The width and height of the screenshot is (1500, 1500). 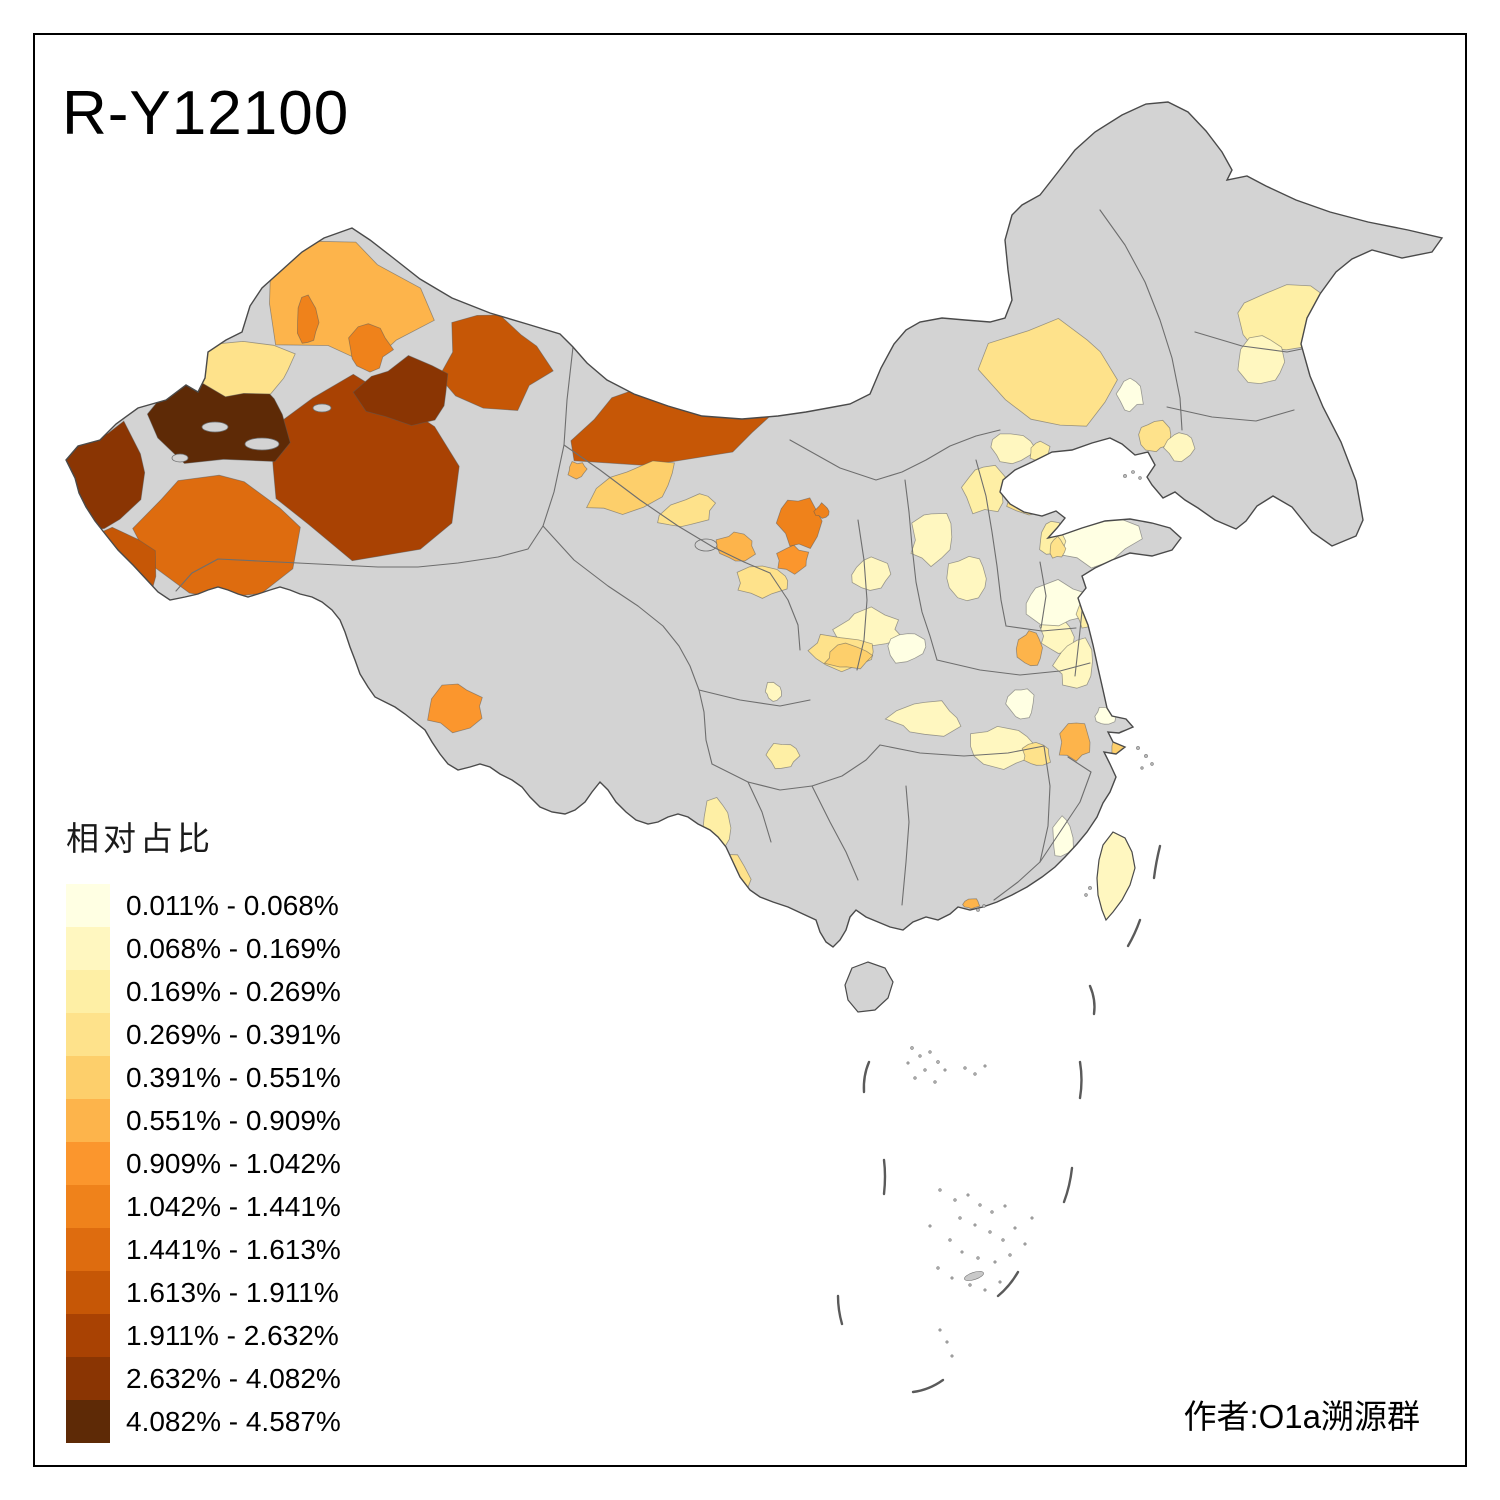 I want to click on legend-label: 1.441% - 1.613%, so click(x=233, y=1249).